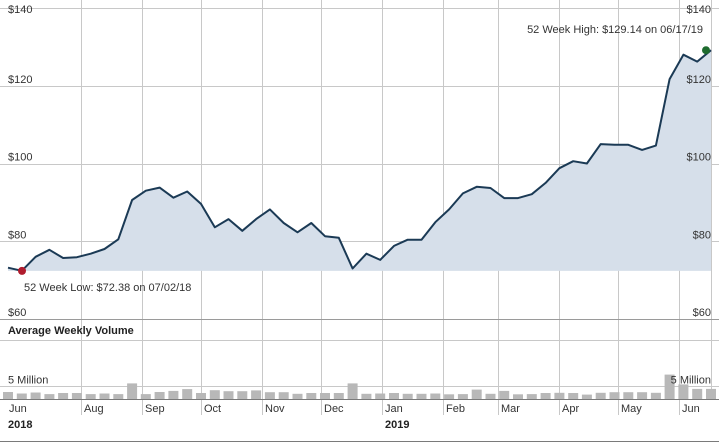  Describe the element at coordinates (334, 409) in the screenshot. I see `month-label: Dec` at that location.